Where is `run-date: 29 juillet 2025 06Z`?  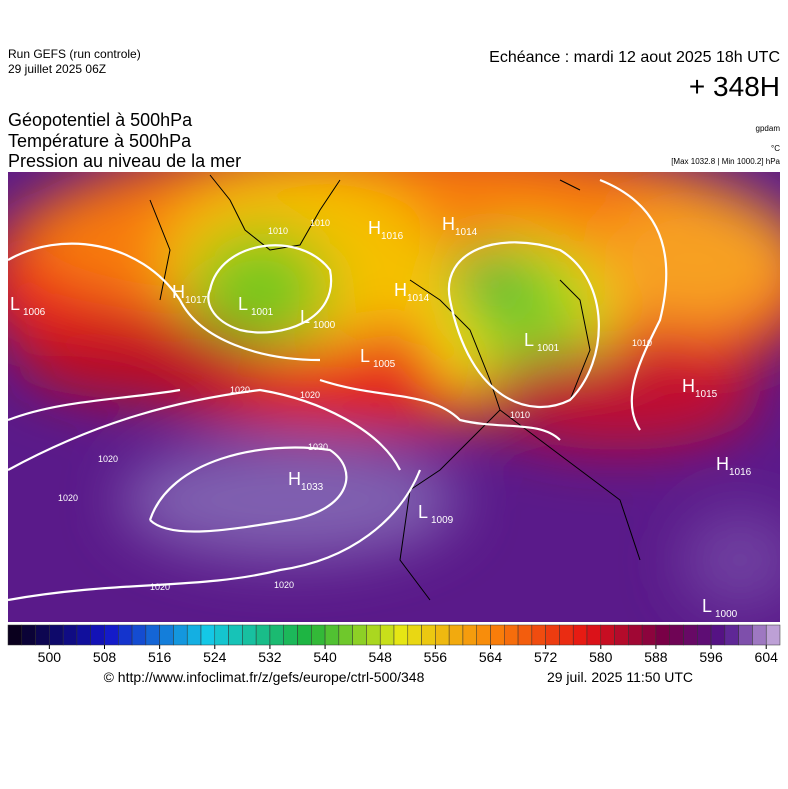 run-date: 29 juillet 2025 06Z is located at coordinates (57, 69).